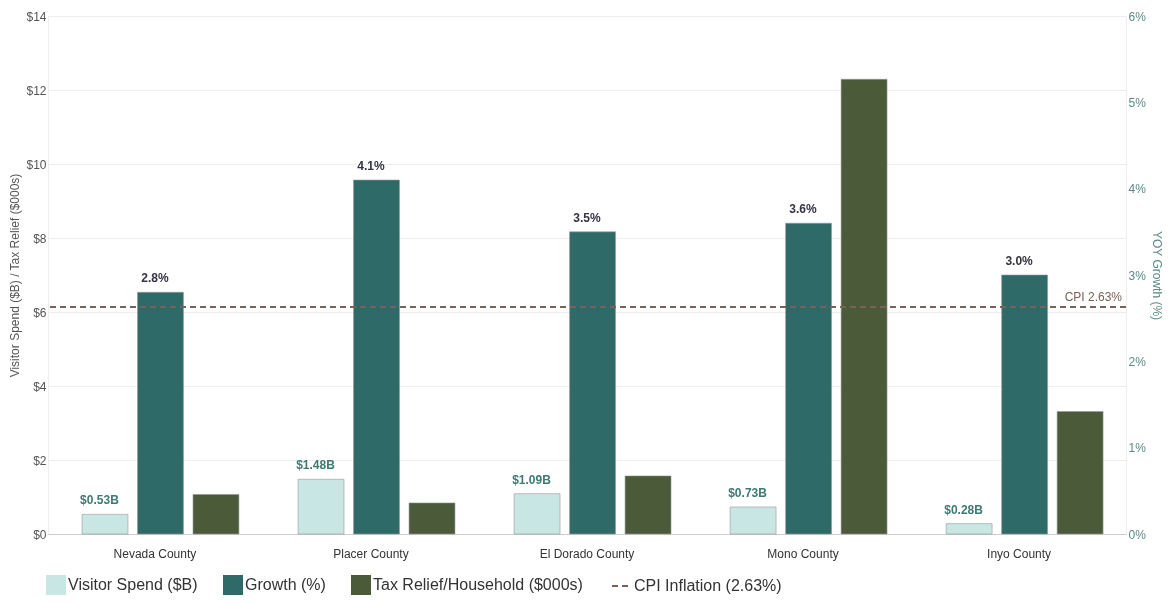  I want to click on data-label: 4.1%, so click(371, 166).